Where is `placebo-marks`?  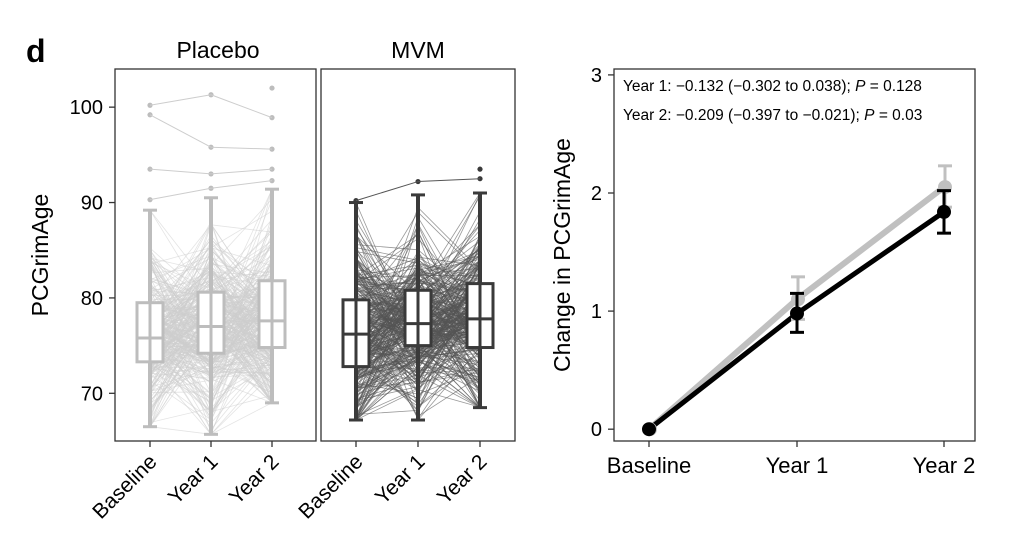 placebo-marks is located at coordinates (211, 260).